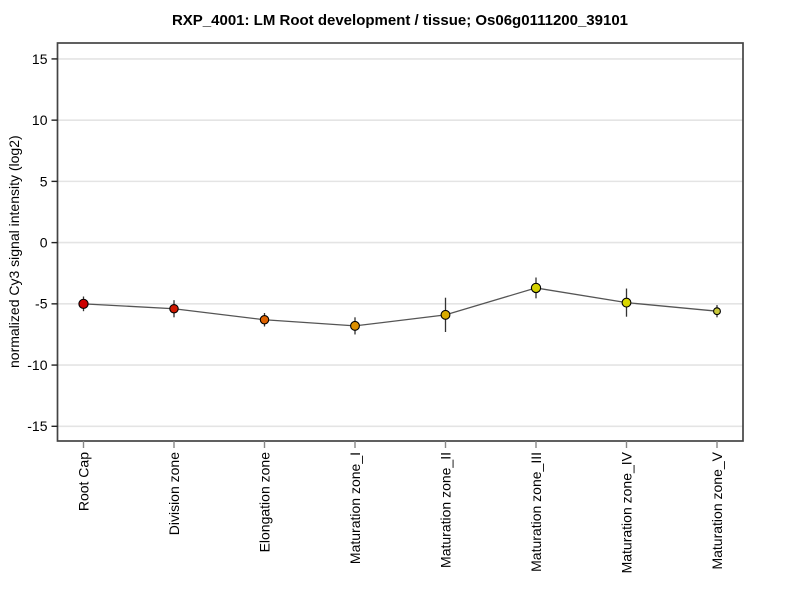  I want to click on y-tick-label: 0, so click(44, 243).